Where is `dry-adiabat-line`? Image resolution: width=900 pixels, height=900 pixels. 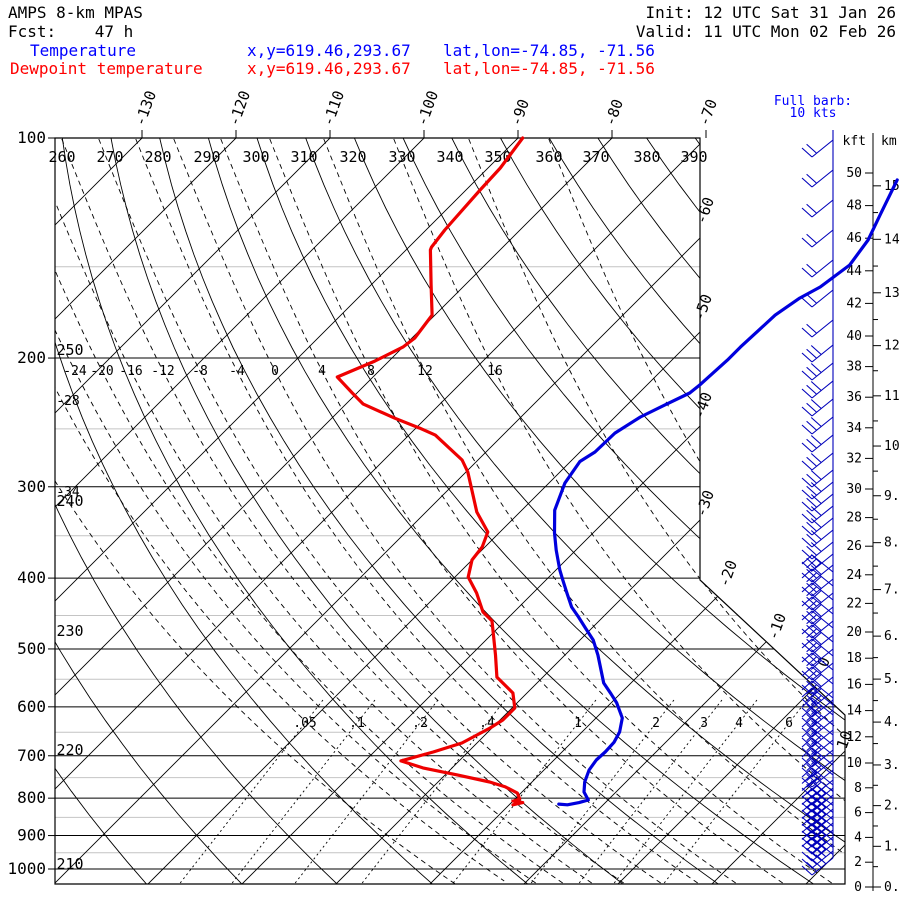
dry-adiabat-line is located at coordinates (101, 511).